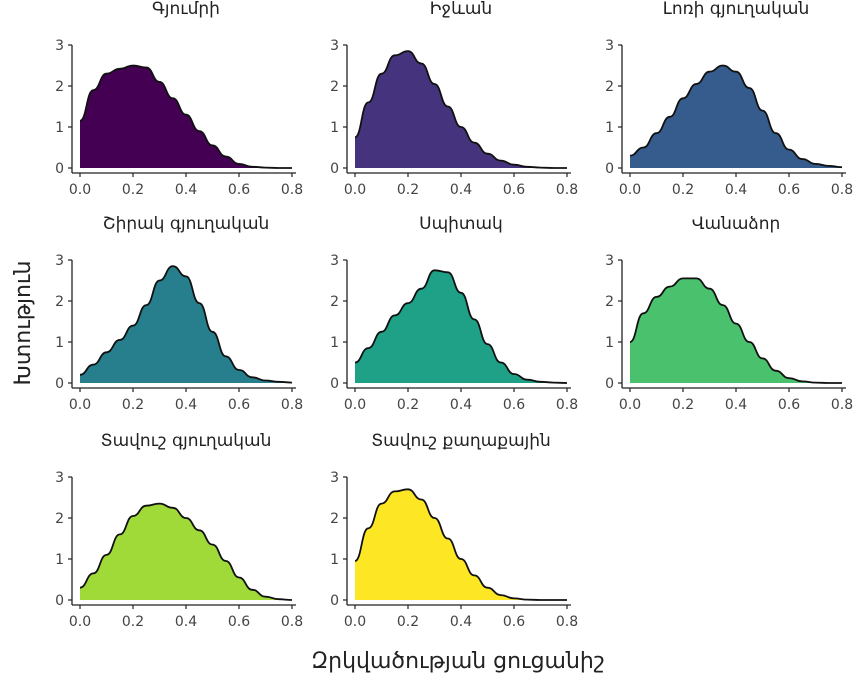 Image resolution: width=858 pixels, height=680 pixels. I want to click on panel-4: Շիրակ գյուղական 0 1 2 3 0.0 0.2 0.4 0.6 0.8, so click(179, 313).